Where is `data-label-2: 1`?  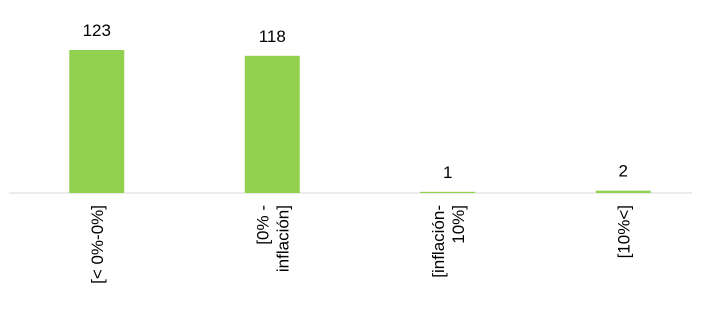
data-label-2: 1 is located at coordinates (447, 172).